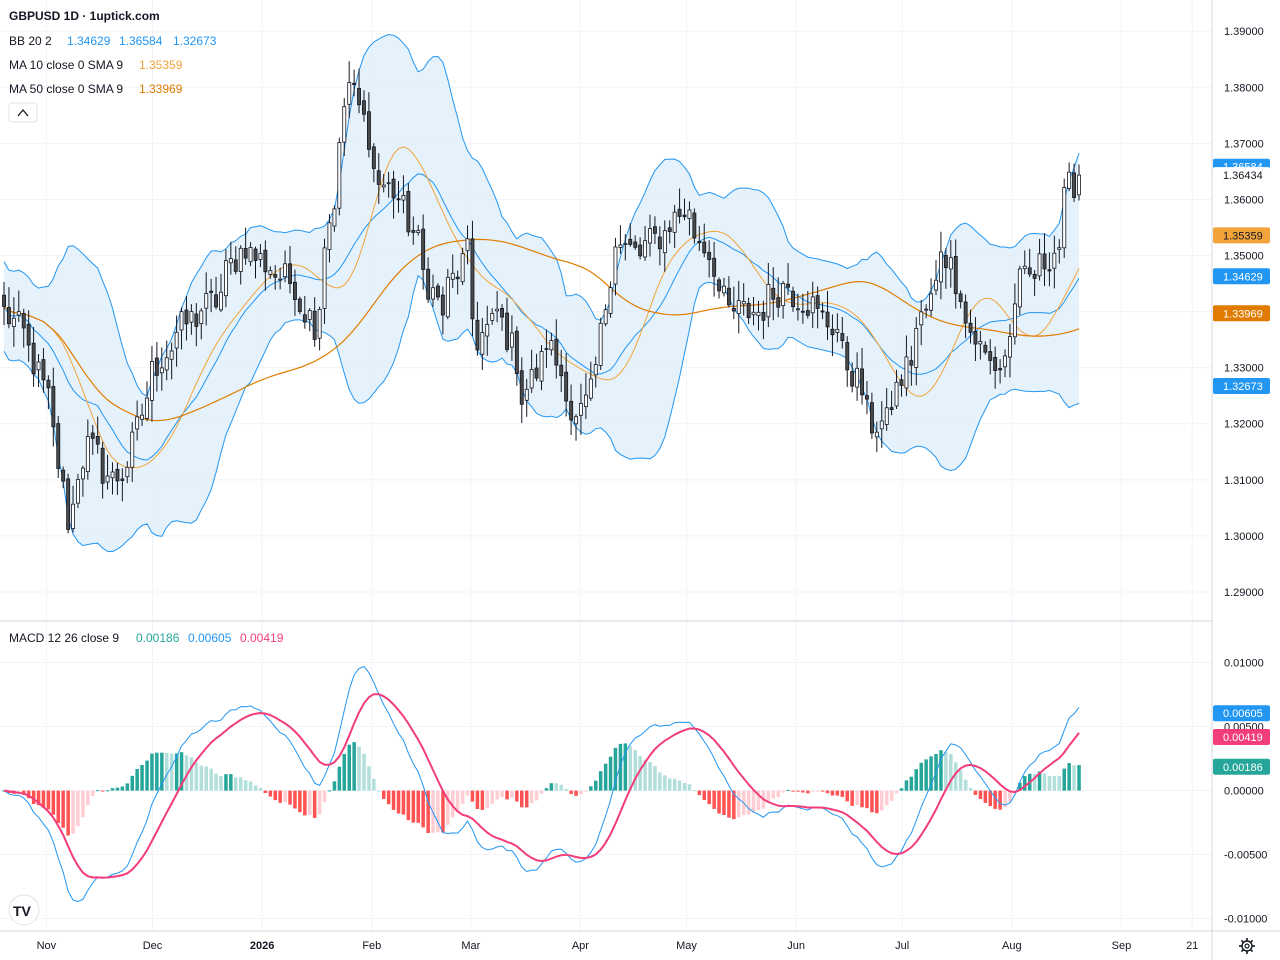  I want to click on tradingview-logo: TV, so click(24, 910).